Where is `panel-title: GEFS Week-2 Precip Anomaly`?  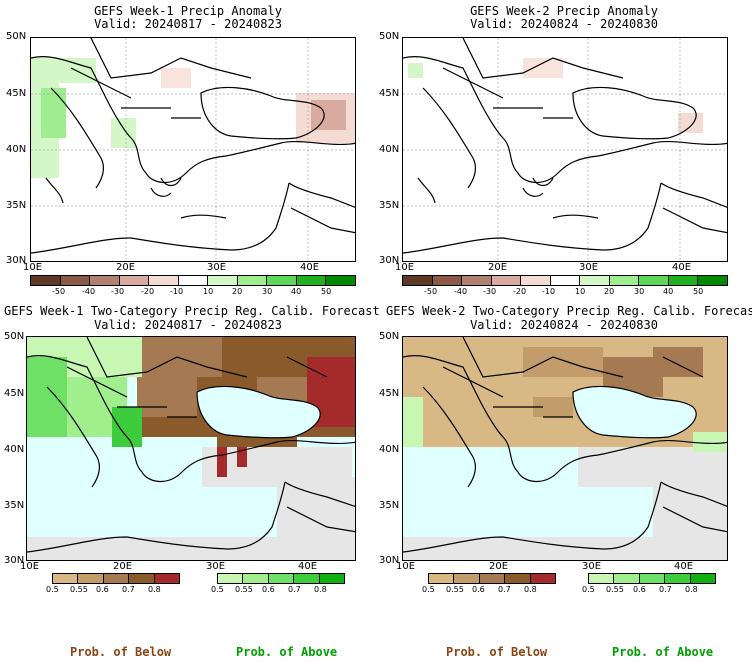
panel-title: GEFS Week-2 Precip Anomaly is located at coordinates (564, 11).